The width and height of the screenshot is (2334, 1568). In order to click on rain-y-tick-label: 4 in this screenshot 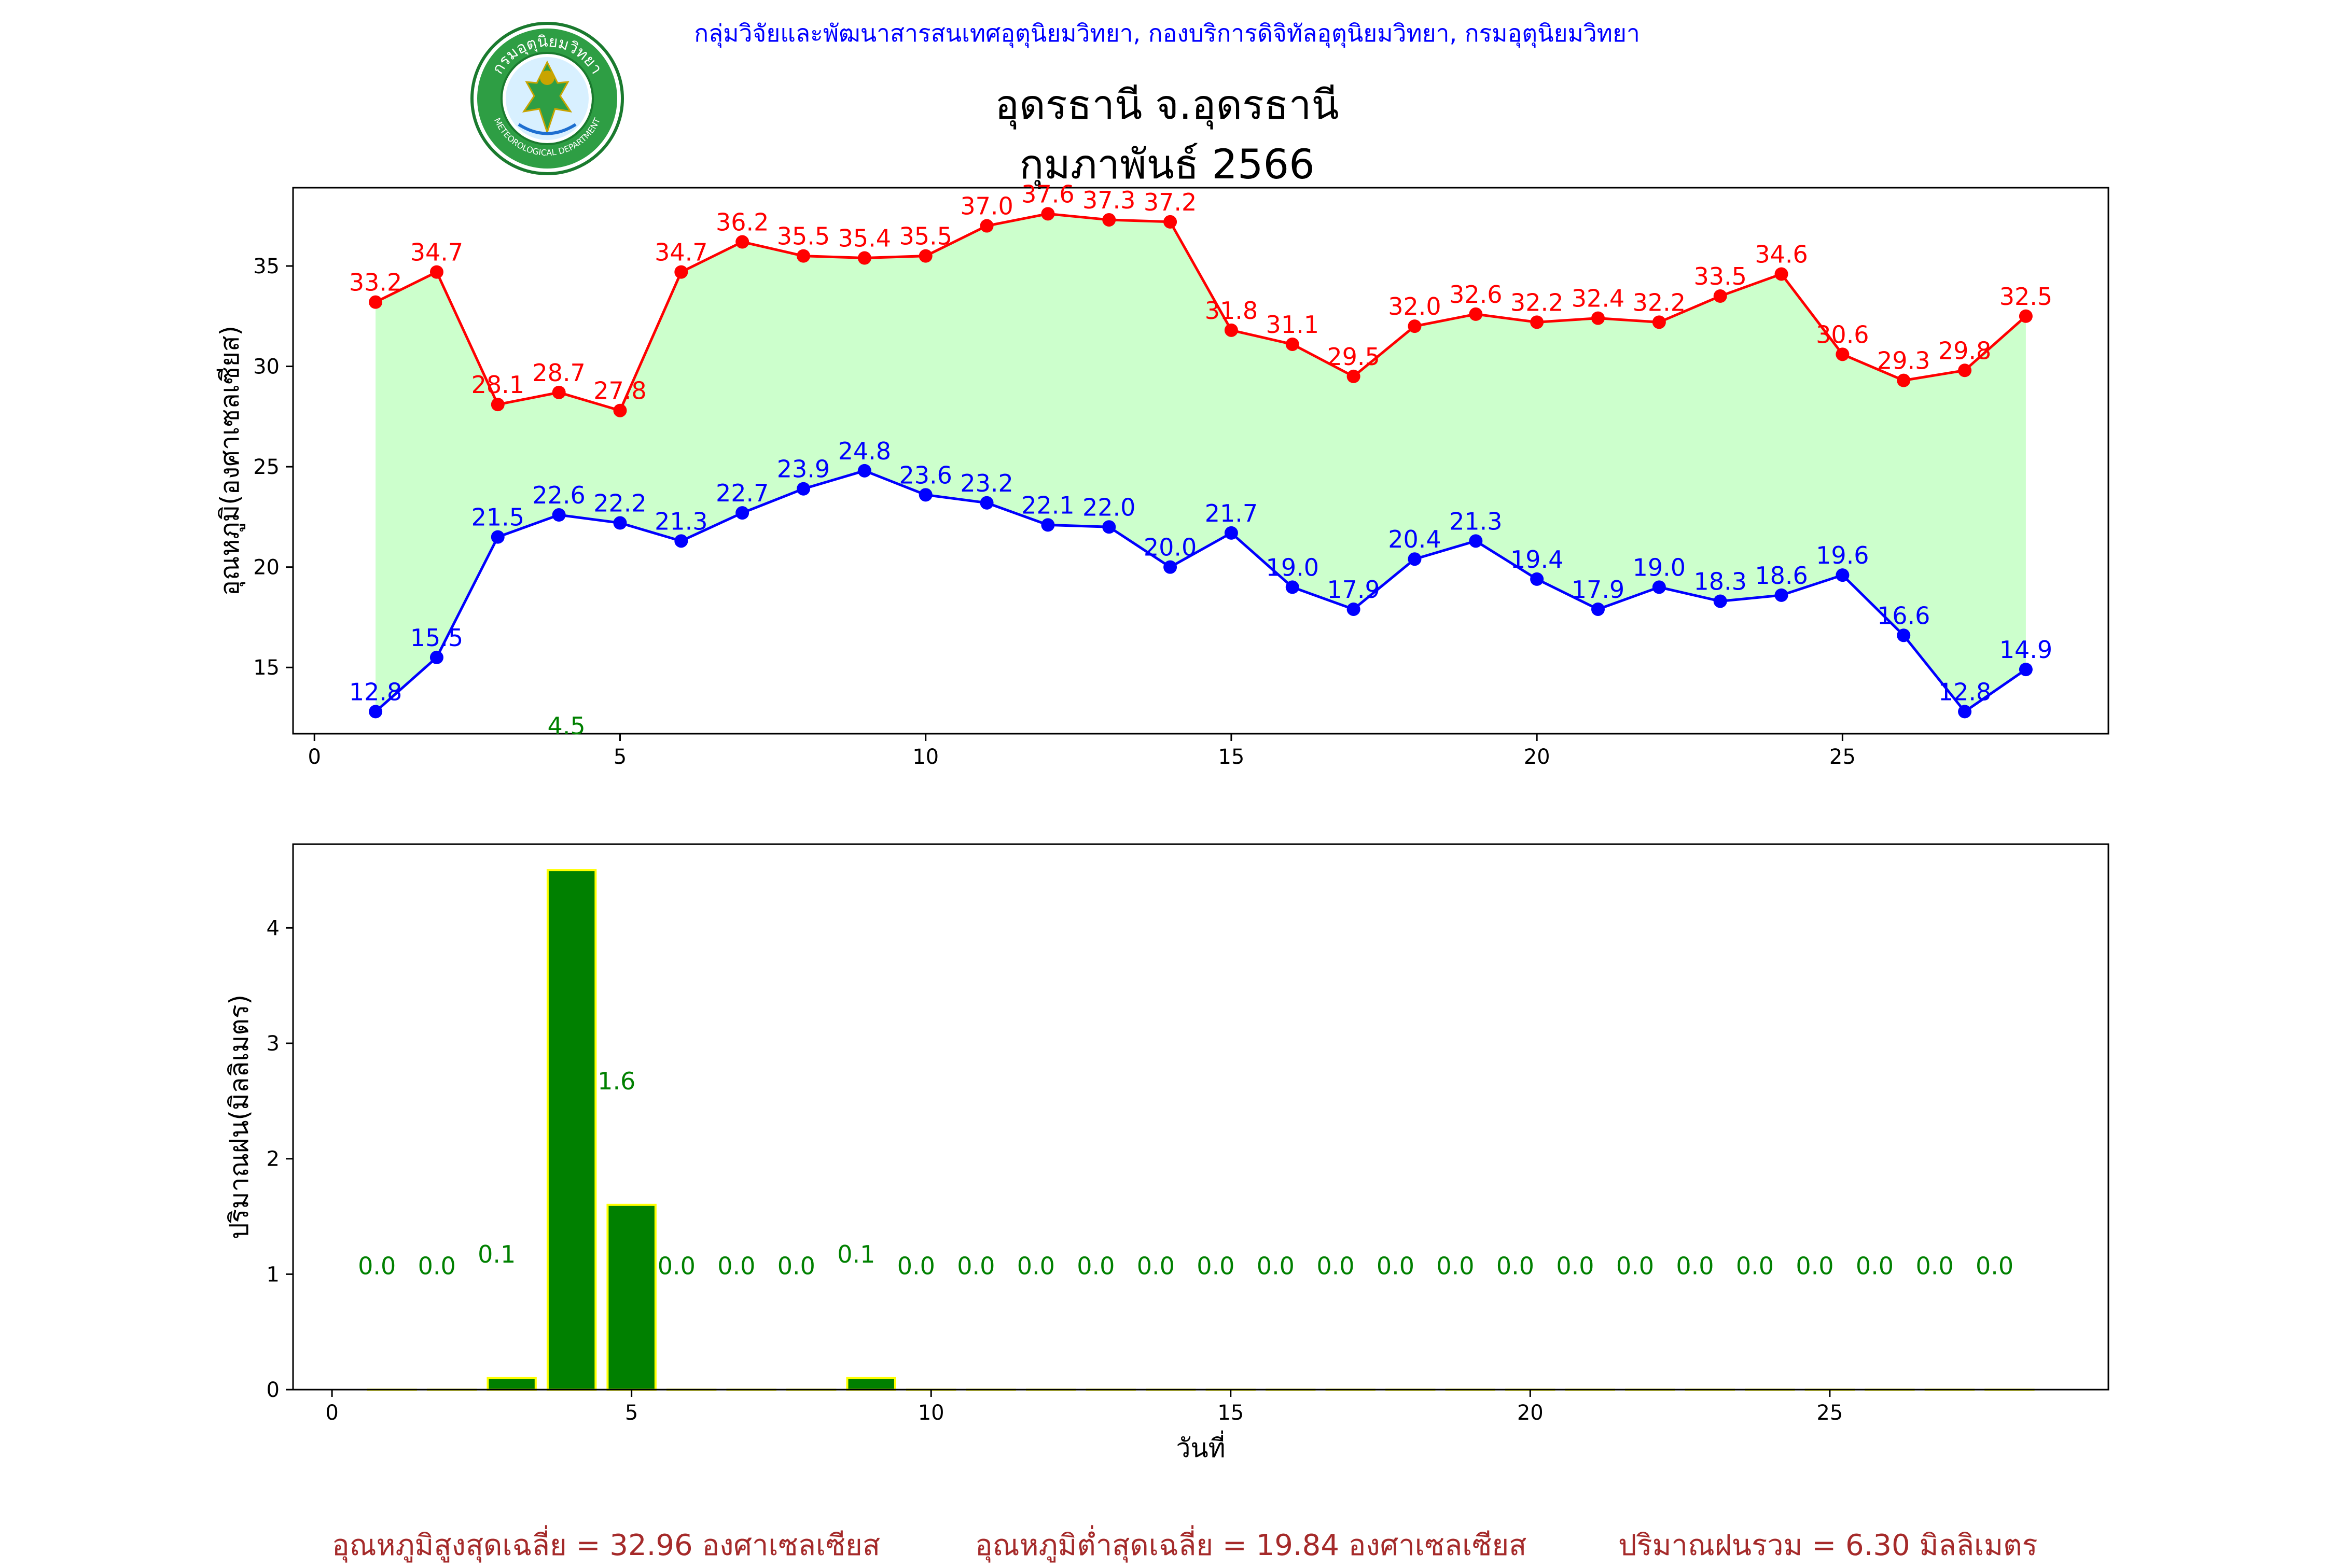, I will do `click(274, 928)`.